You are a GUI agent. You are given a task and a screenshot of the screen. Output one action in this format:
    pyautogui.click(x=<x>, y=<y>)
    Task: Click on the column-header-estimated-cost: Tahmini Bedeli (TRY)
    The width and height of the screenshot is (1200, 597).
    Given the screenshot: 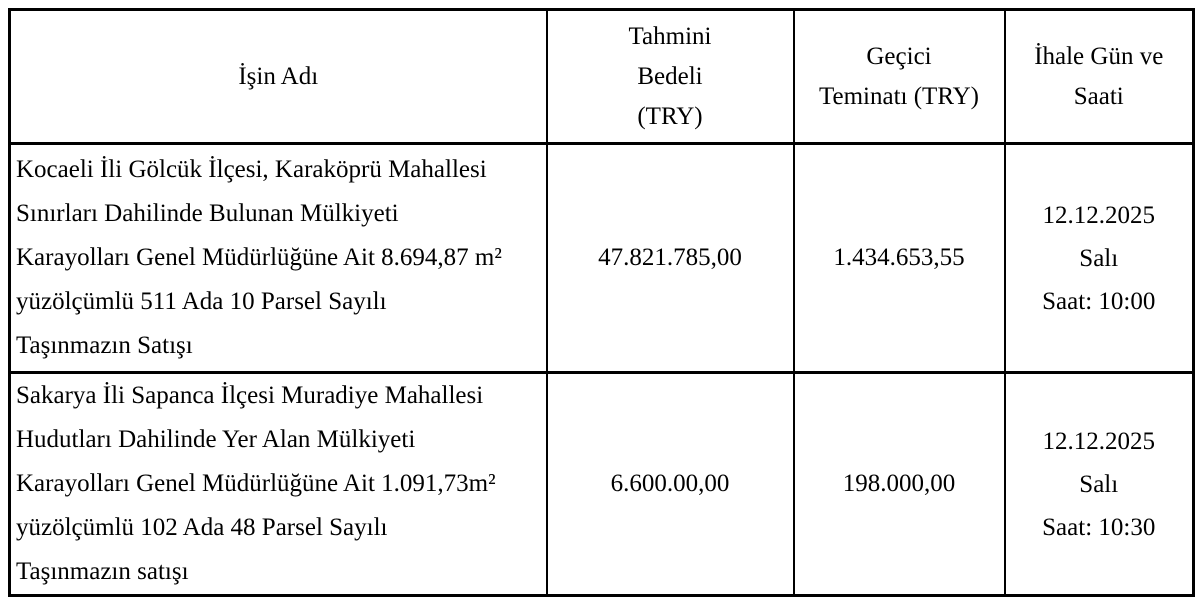 What is the action you would take?
    pyautogui.click(x=670, y=76)
    